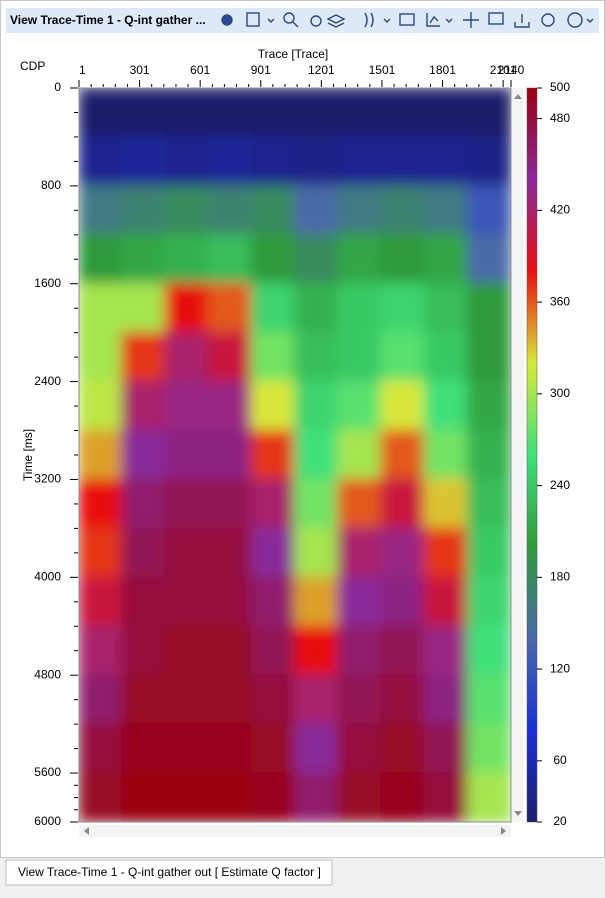 Image resolution: width=605 pixels, height=898 pixels. What do you see at coordinates (57, 87) in the screenshot?
I see `y-tick-label: 0` at bounding box center [57, 87].